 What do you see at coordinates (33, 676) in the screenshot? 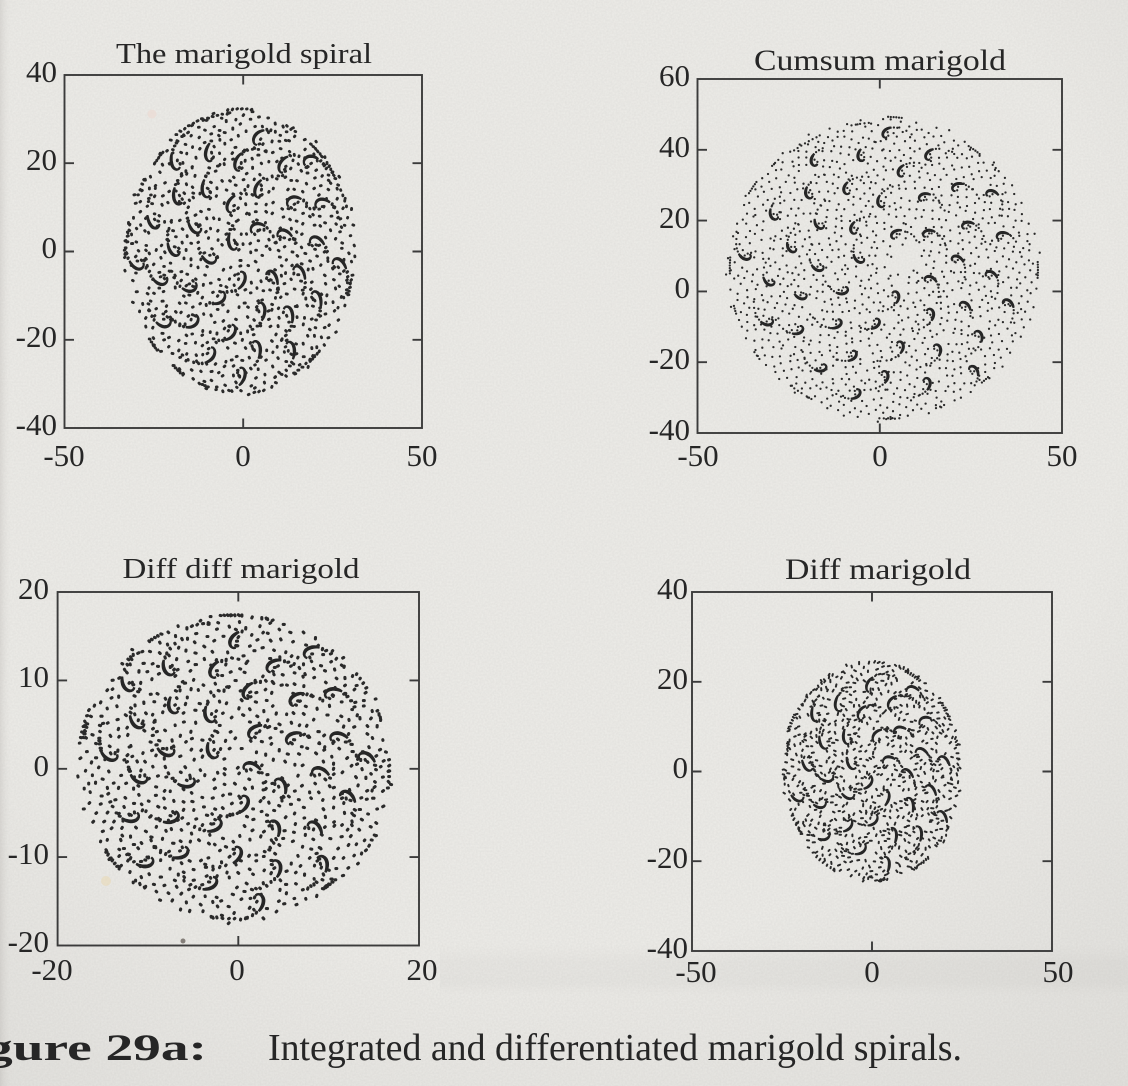
I see `svg-text: 10` at bounding box center [33, 676].